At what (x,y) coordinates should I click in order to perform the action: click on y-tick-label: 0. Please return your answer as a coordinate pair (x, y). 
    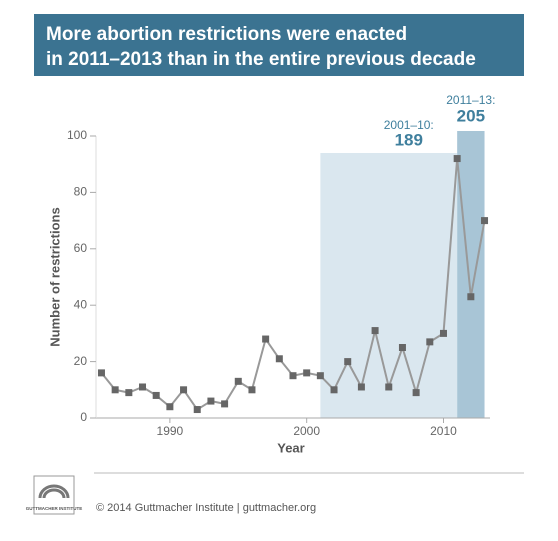
    Looking at the image, I should click on (83, 417).